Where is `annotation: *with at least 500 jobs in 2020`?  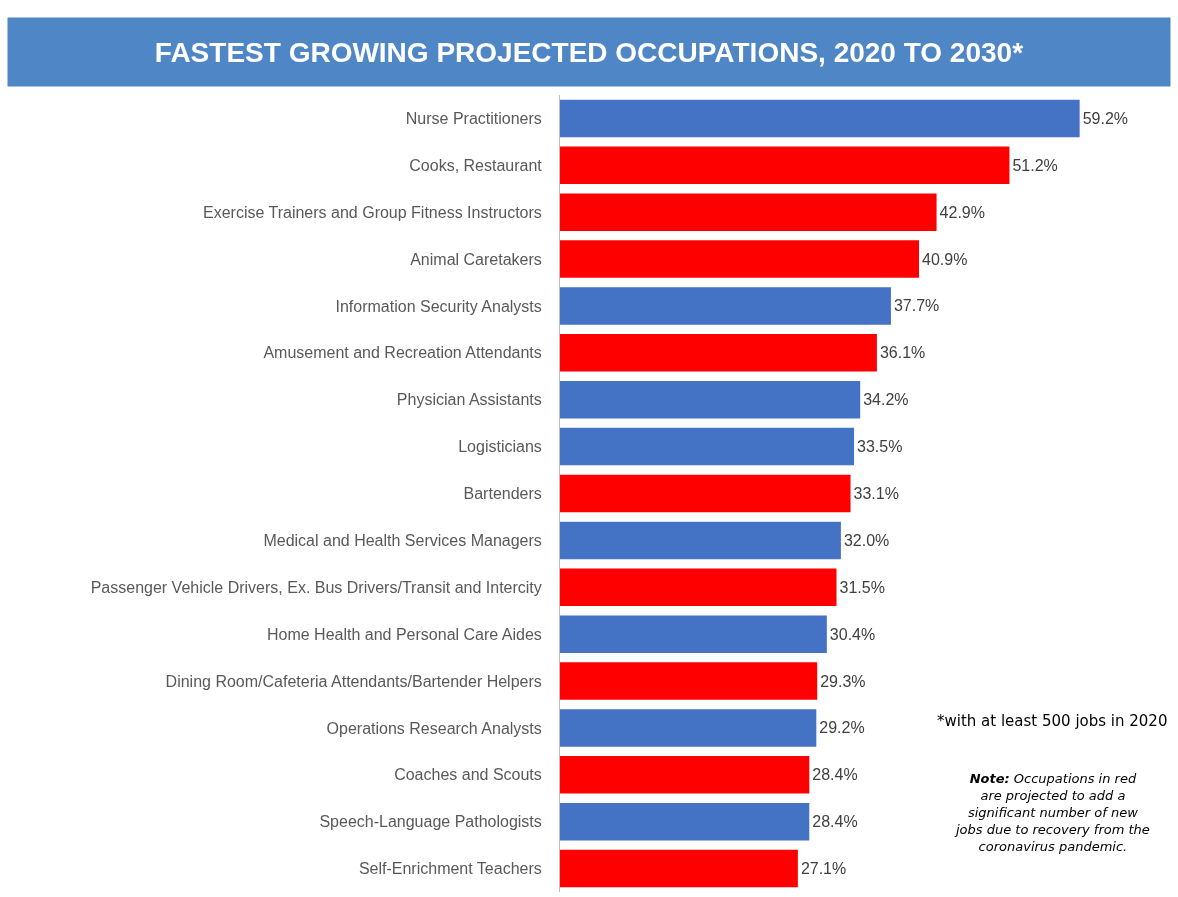
annotation: *with at least 500 jobs in 2020 is located at coordinates (1052, 721).